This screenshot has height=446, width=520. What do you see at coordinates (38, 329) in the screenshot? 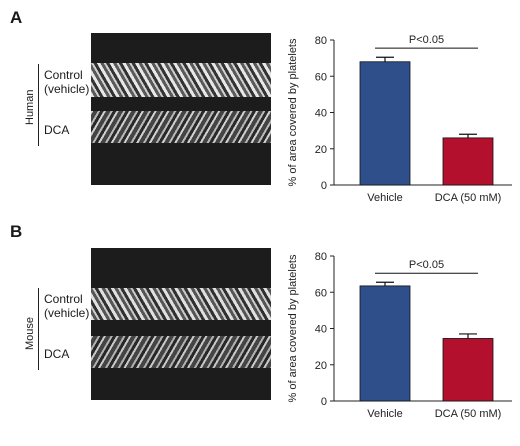
I see `row-brace-mouse` at bounding box center [38, 329].